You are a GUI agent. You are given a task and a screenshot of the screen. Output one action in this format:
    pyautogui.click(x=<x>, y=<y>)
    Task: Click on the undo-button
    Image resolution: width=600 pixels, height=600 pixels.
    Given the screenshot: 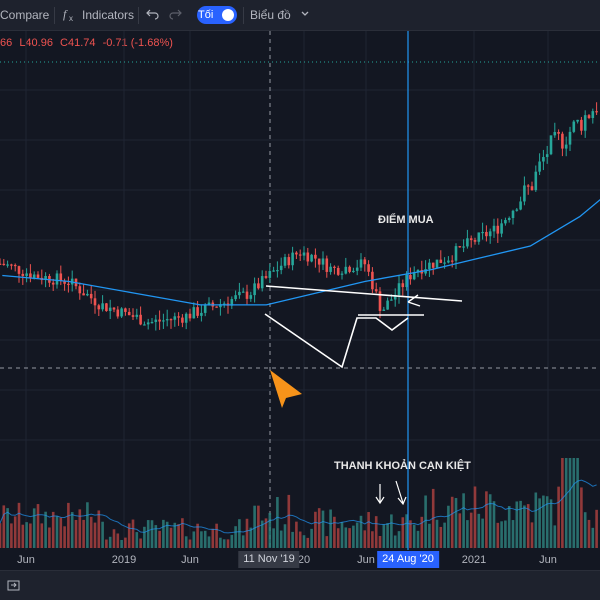 What is the action you would take?
    pyautogui.click(x=153, y=15)
    